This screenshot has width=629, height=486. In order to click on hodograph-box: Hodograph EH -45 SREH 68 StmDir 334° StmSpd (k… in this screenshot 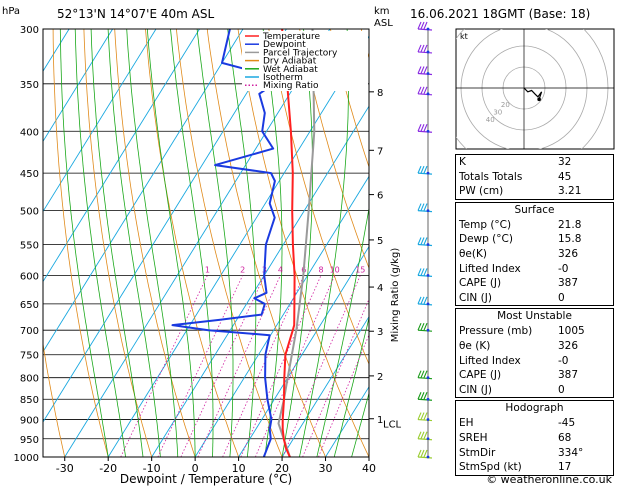, I will do `click(534, 438)`.